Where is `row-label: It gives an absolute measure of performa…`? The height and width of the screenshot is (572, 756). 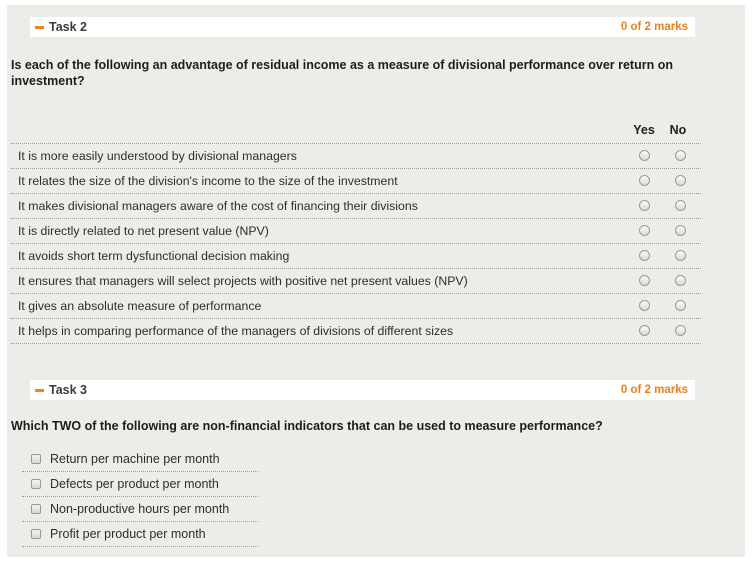
row-label: It gives an absolute measure of performa… is located at coordinates (140, 306).